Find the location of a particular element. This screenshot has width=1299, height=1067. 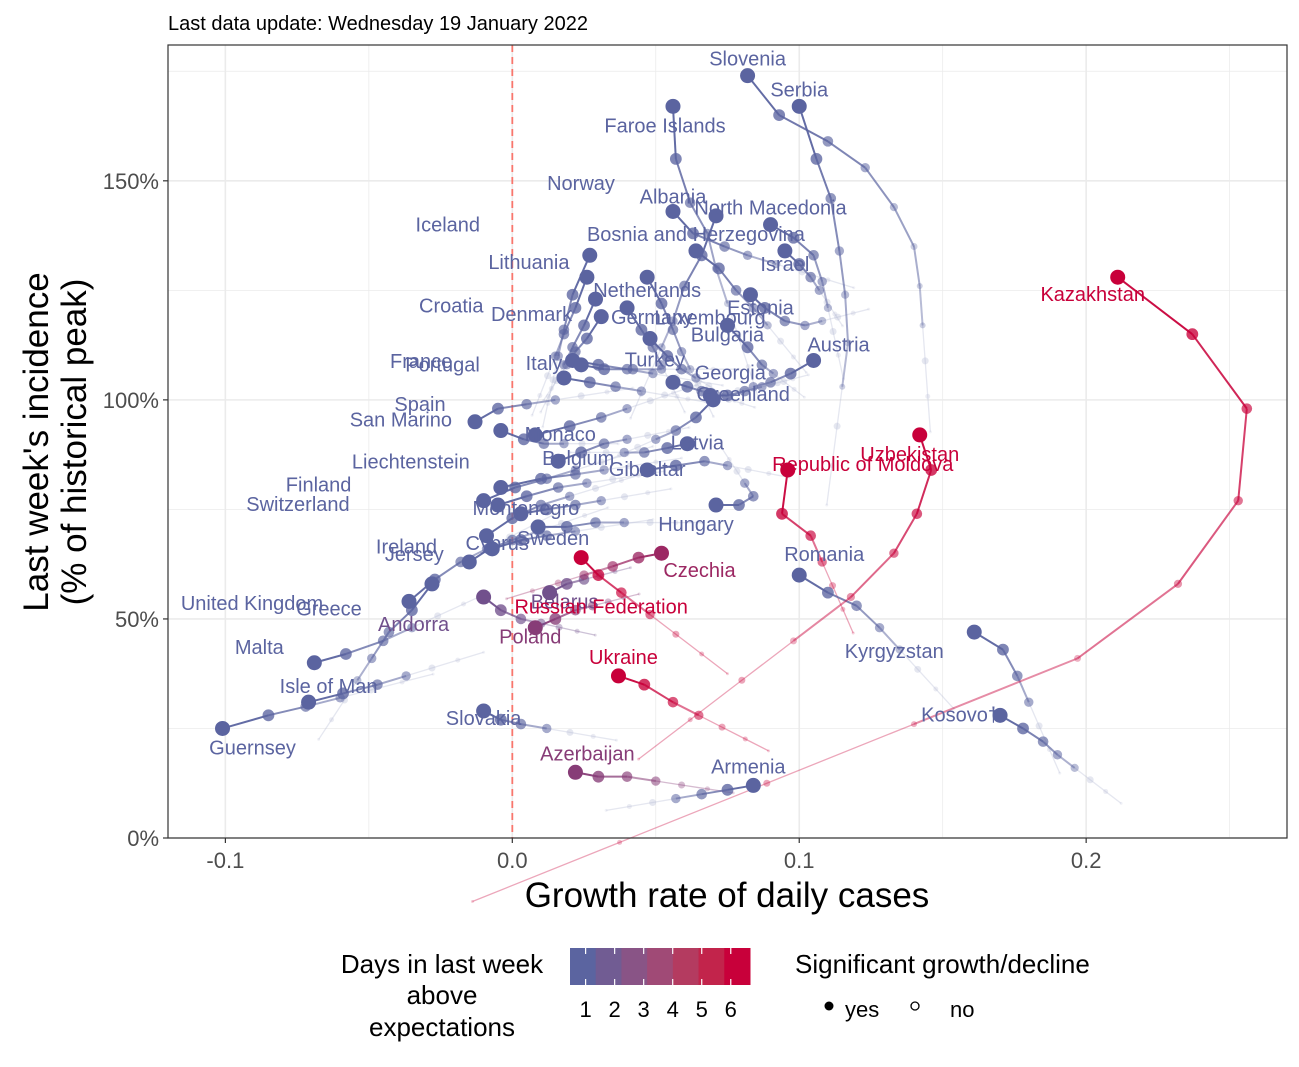

legend-color-title-line2: above is located at coordinates (442, 995).